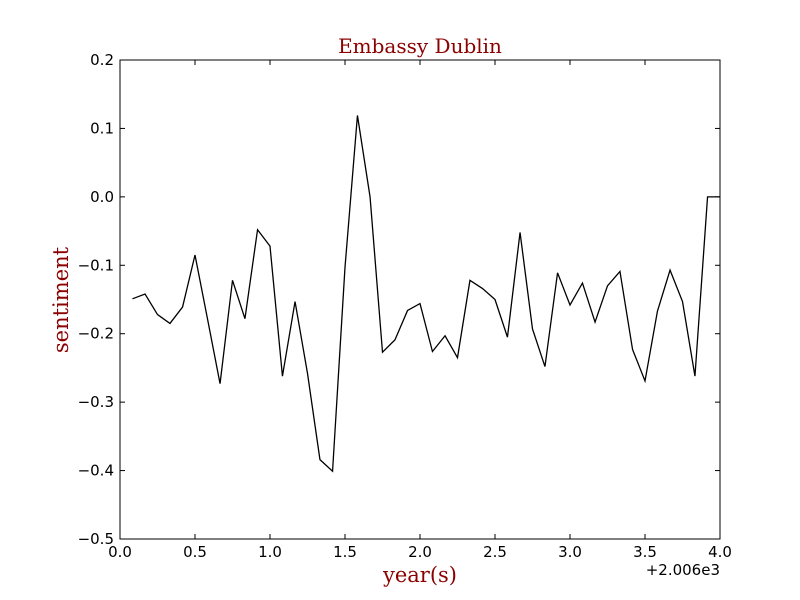  Describe the element at coordinates (102, 197) in the screenshot. I see `y-tick-label: 0.0` at that location.